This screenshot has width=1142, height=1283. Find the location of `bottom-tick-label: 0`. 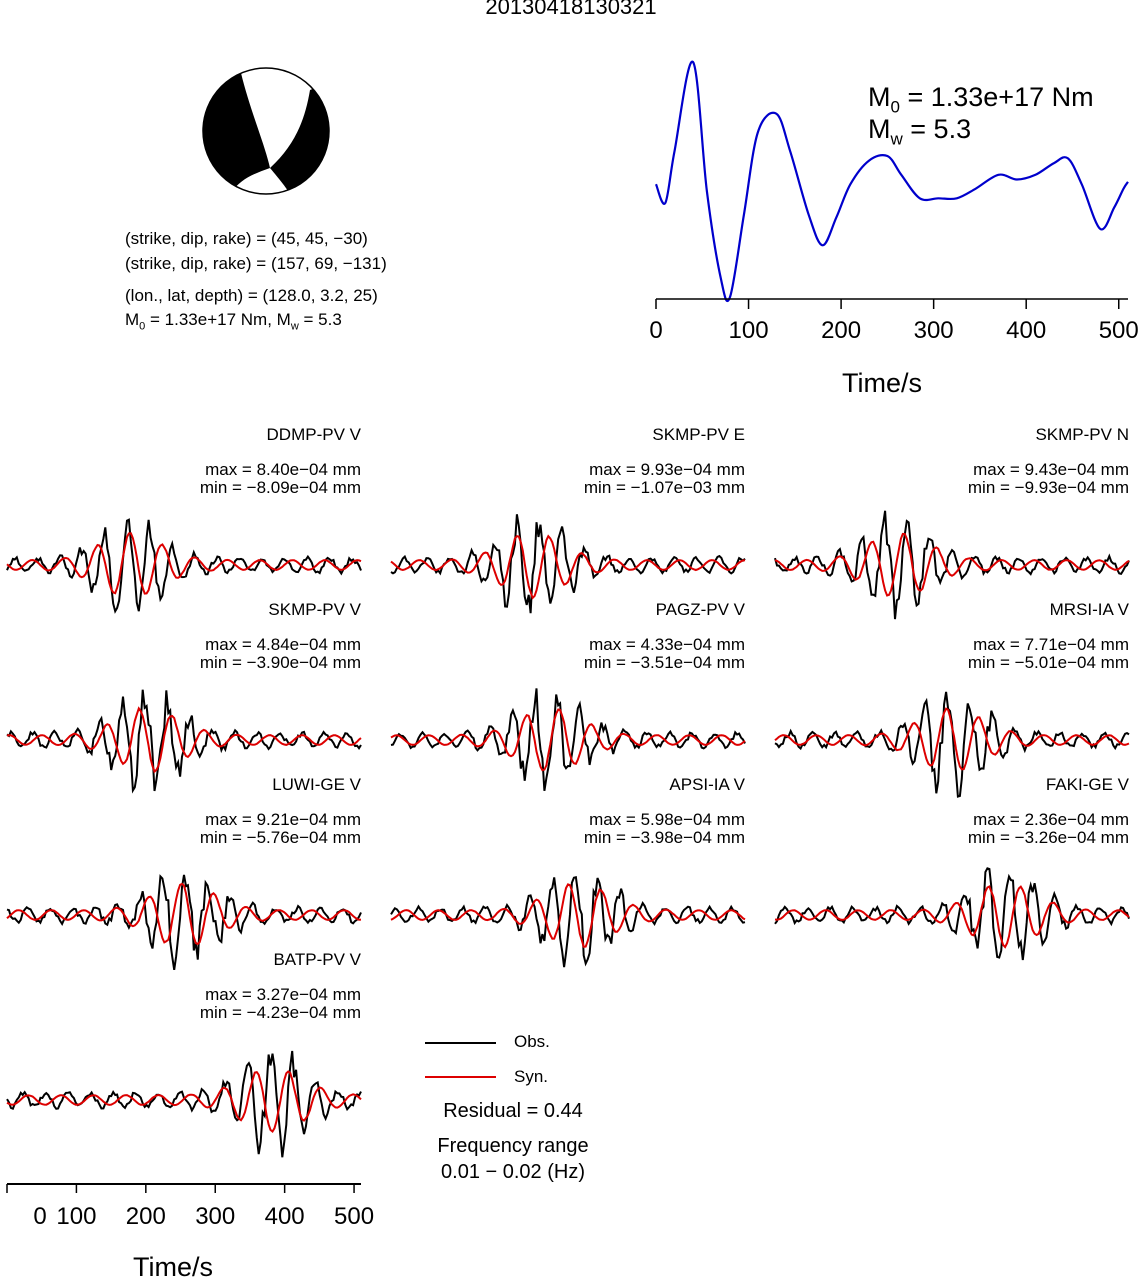

bottom-tick-label: 0 is located at coordinates (40, 1216).